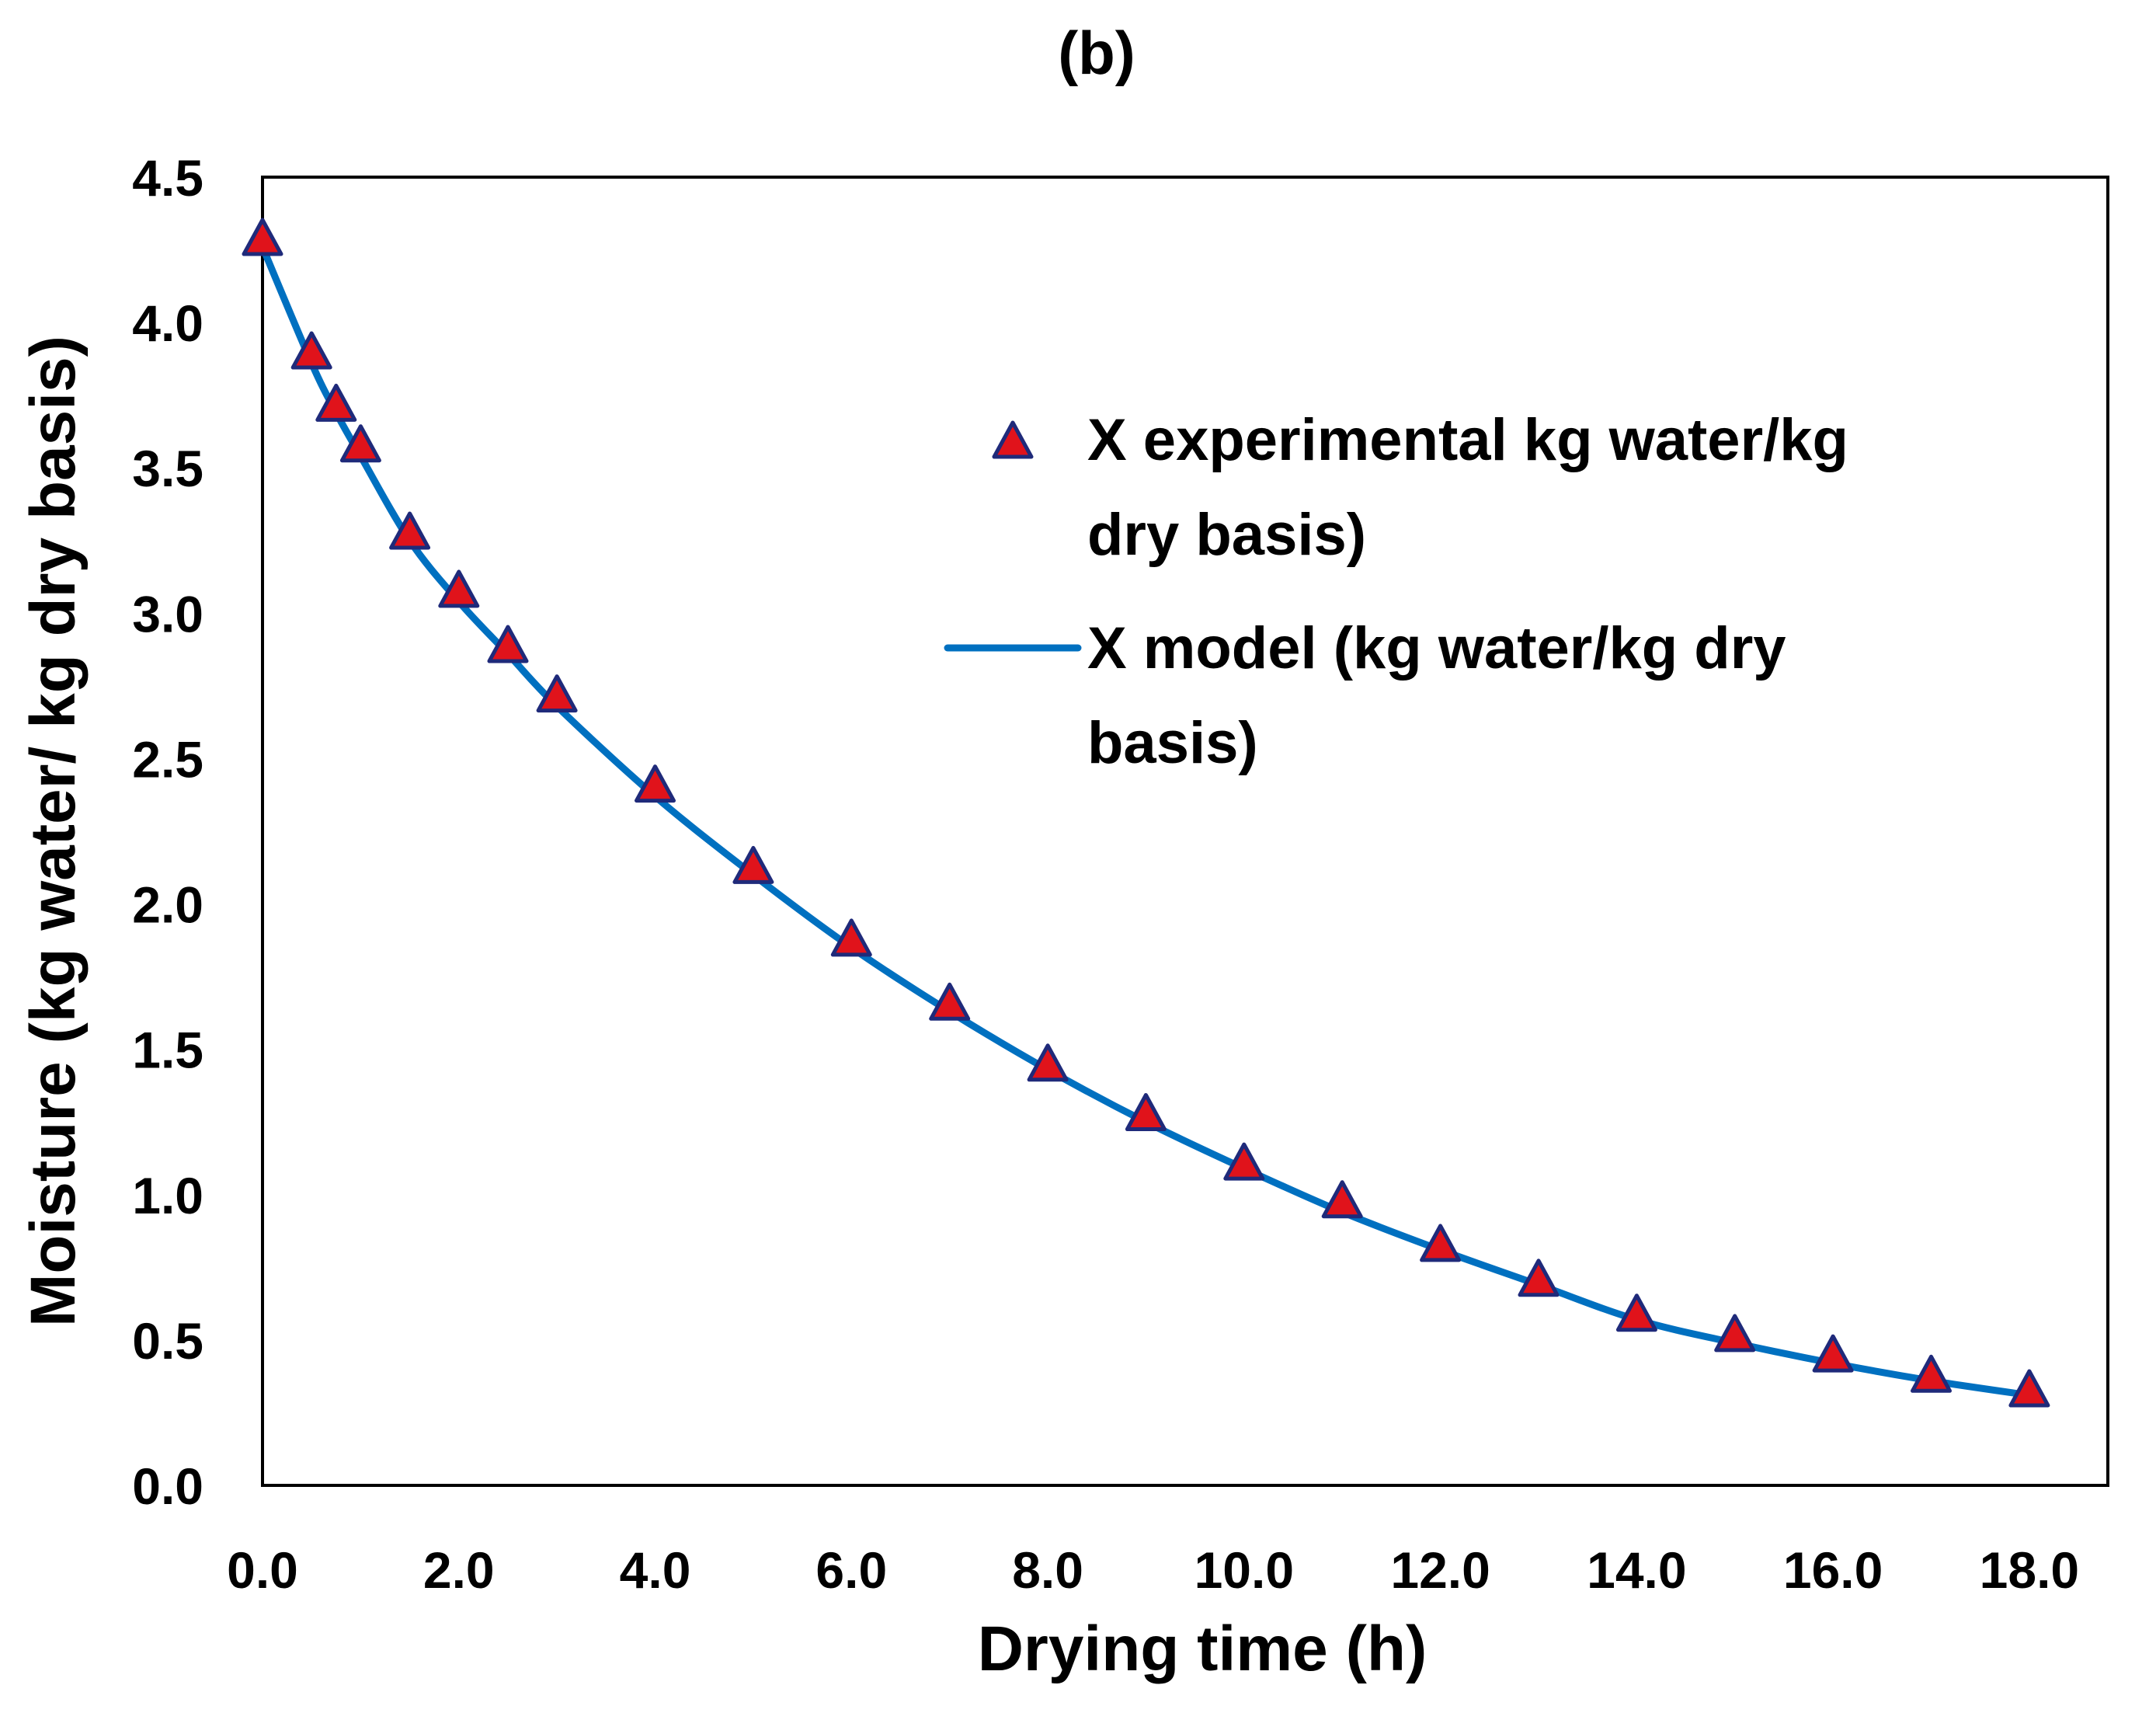 The height and width of the screenshot is (1713, 2156). Describe the element at coordinates (459, 1570) in the screenshot. I see `x-tick-label: 2.0` at that location.